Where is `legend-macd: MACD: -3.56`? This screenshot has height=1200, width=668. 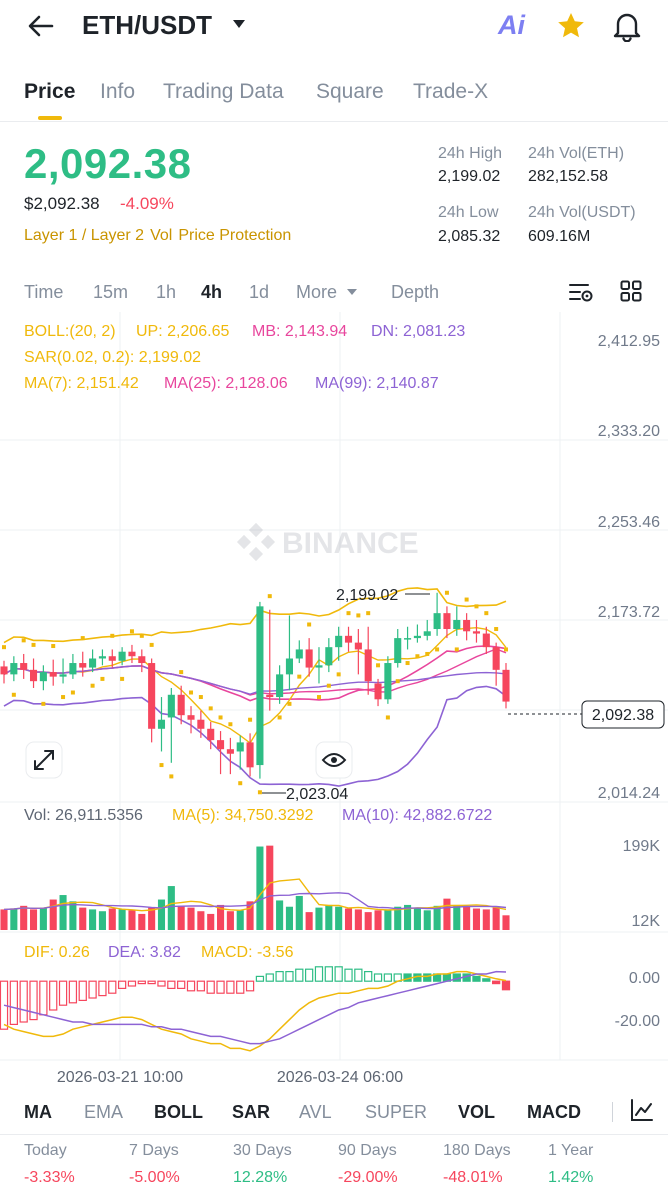
legend-macd: MACD: -3.56 is located at coordinates (247, 952).